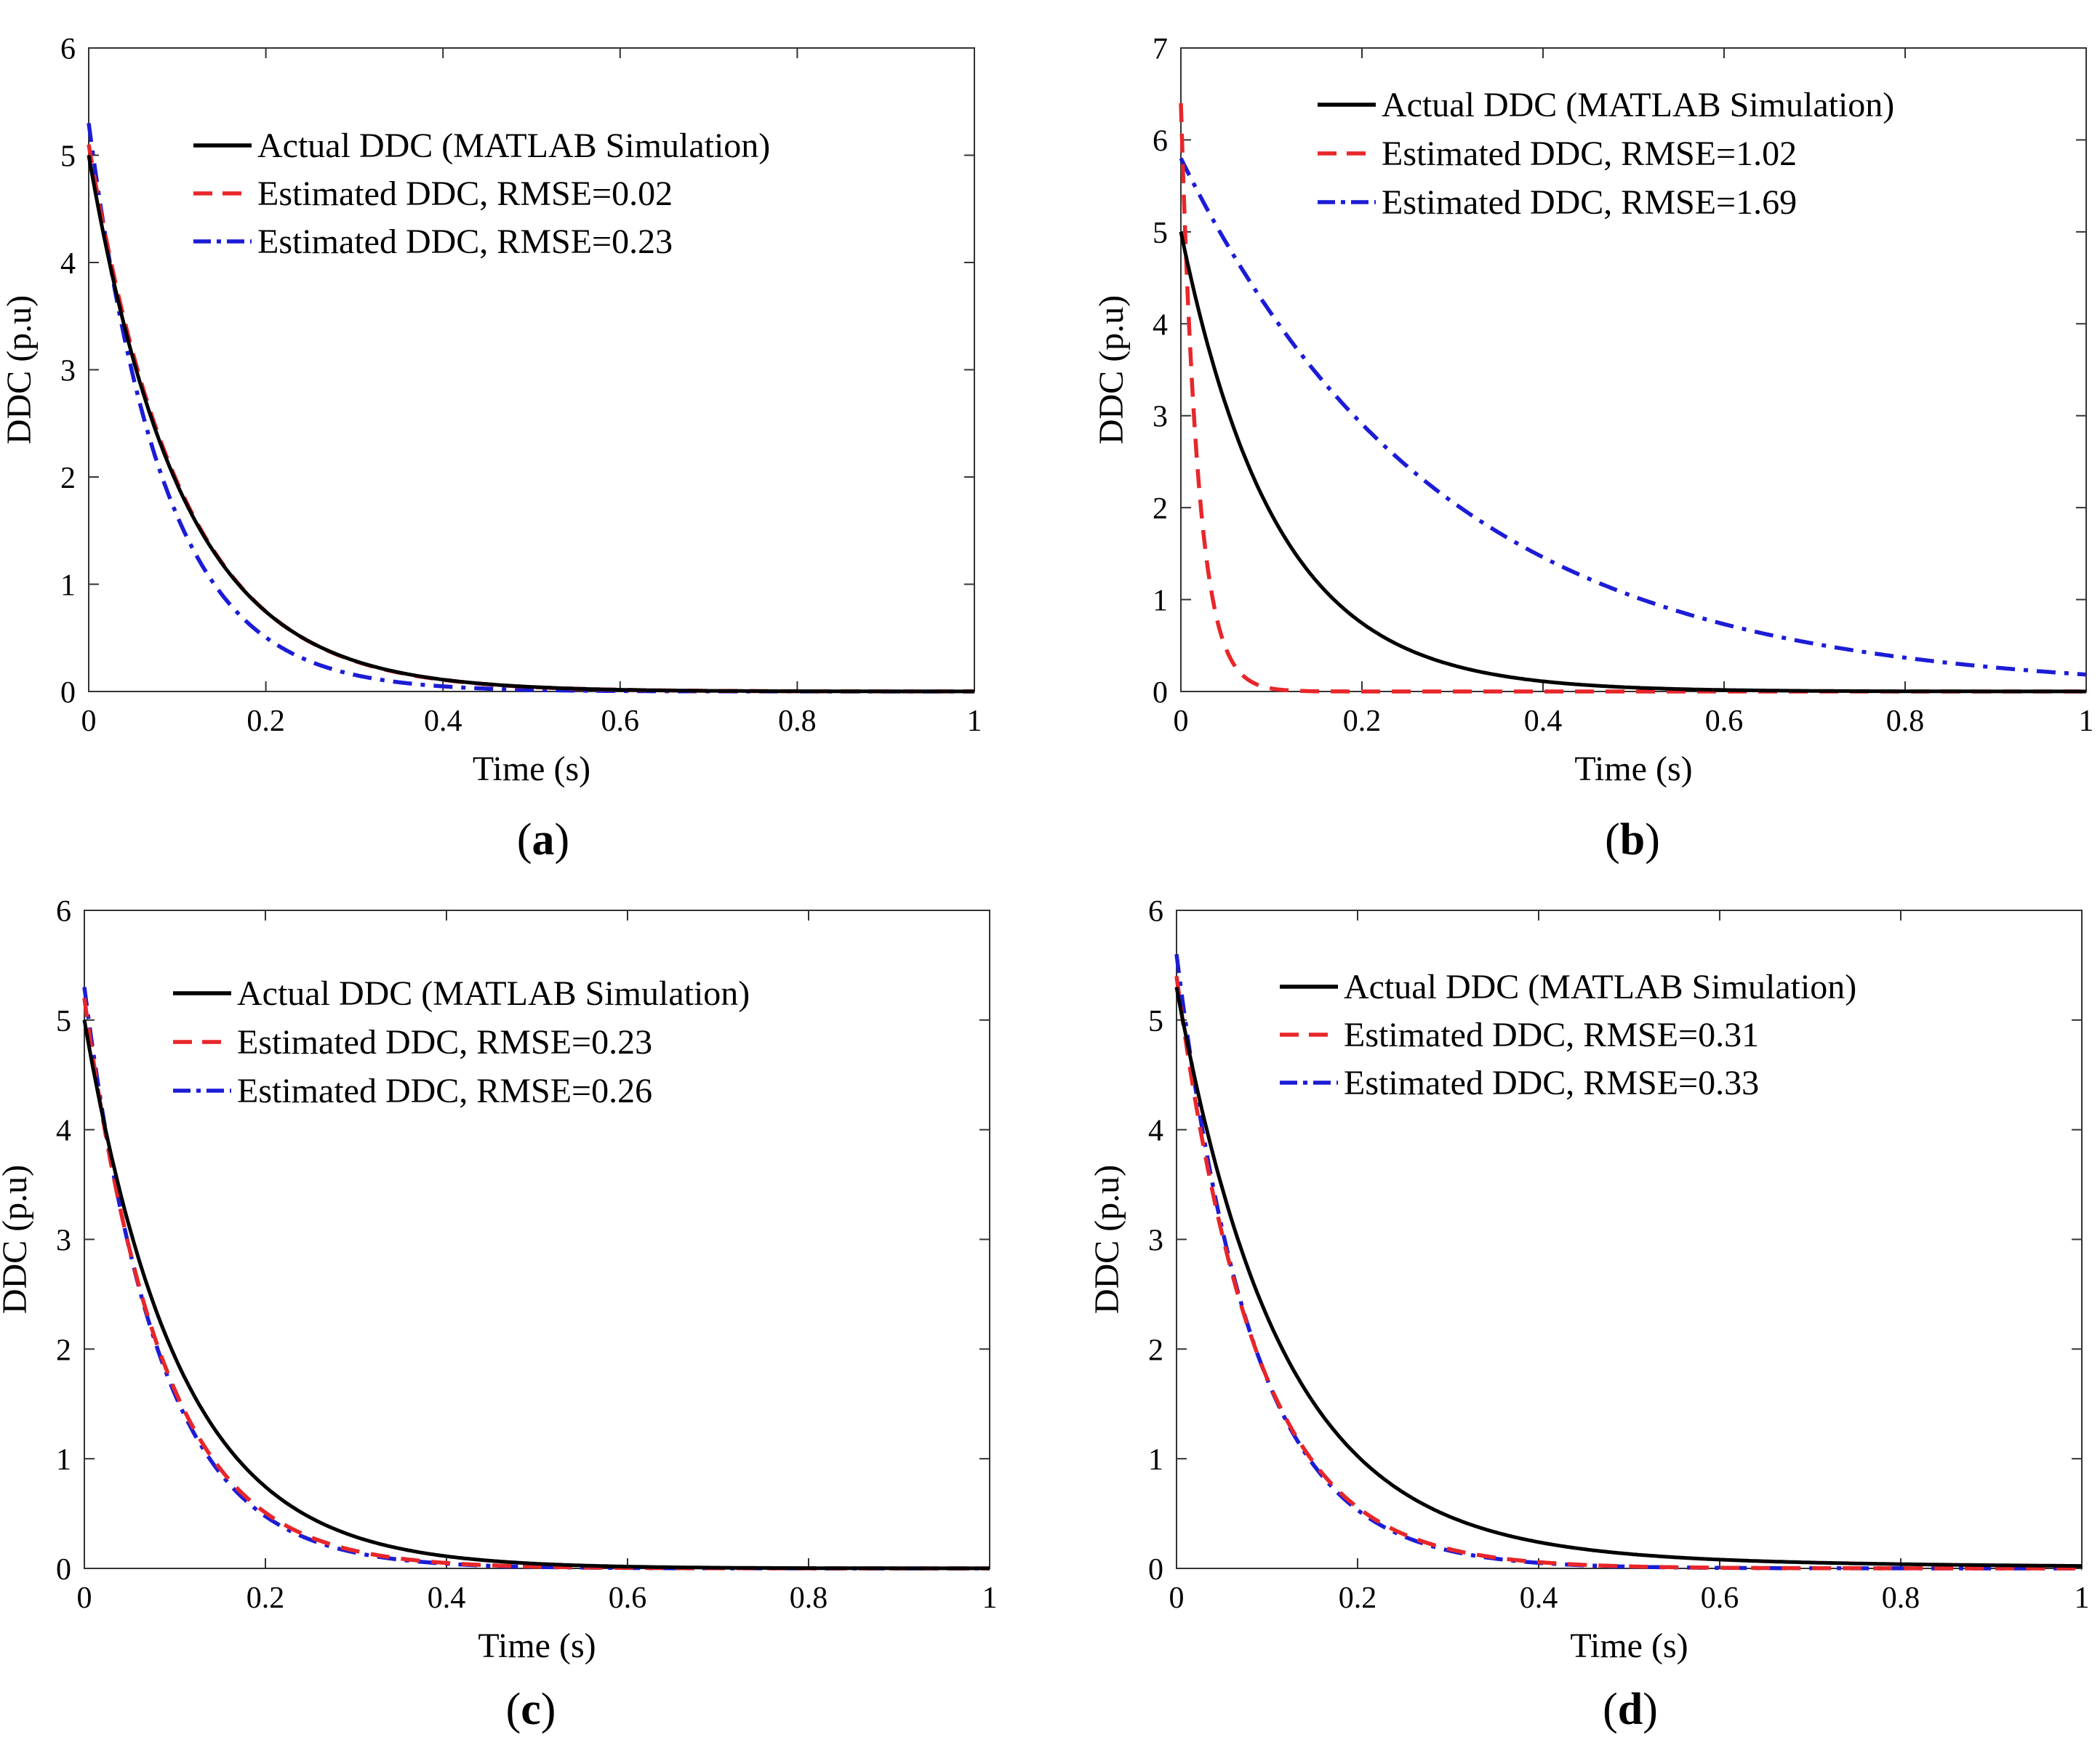 The image size is (2100, 1748). What do you see at coordinates (1551, 1083) in the screenshot?
I see `legend-label-3: Estimated DDC, RMSE=0.33` at bounding box center [1551, 1083].